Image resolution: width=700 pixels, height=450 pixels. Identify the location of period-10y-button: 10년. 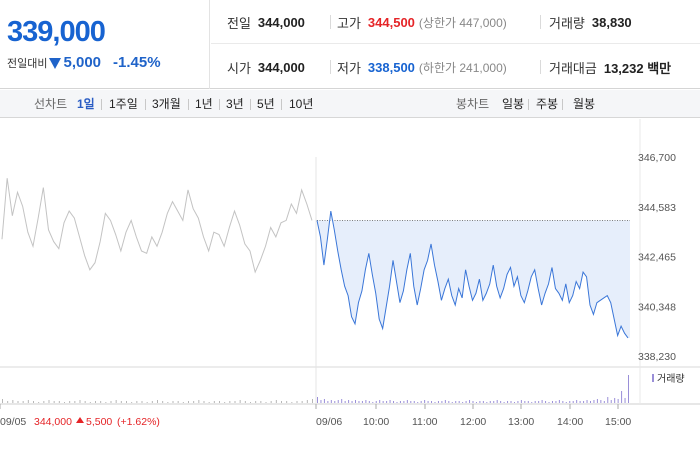
(301, 104).